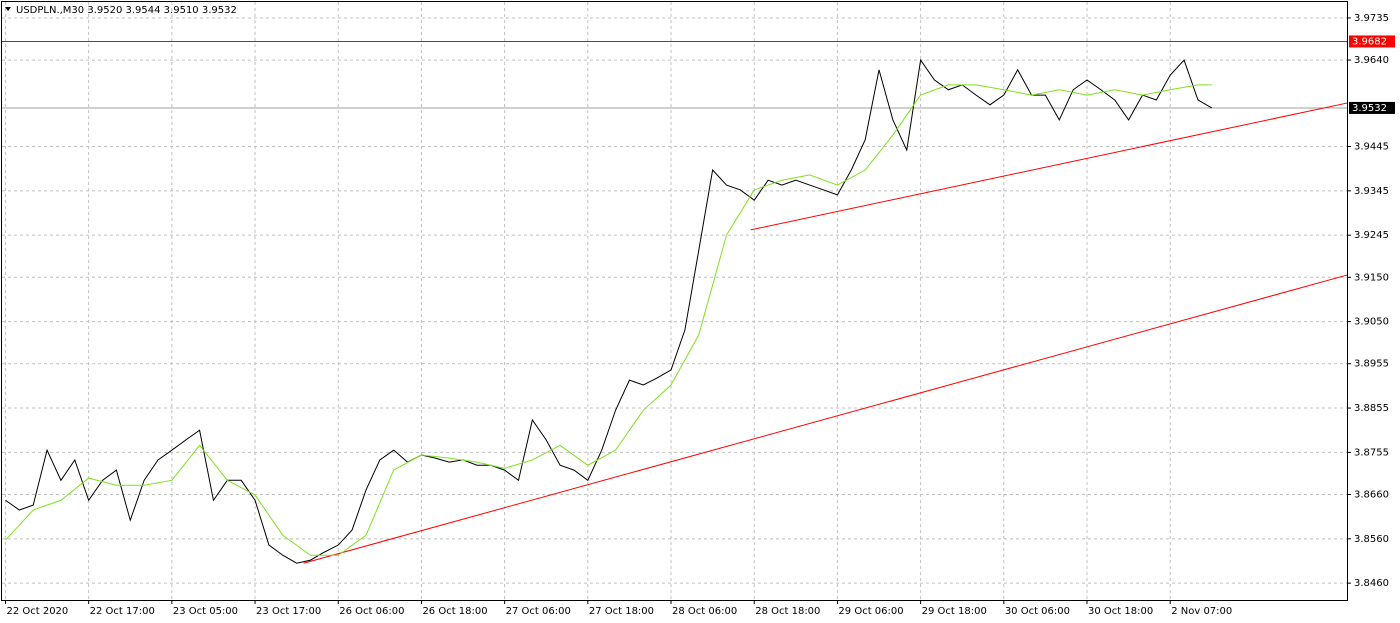 The width and height of the screenshot is (1400, 623). What do you see at coordinates (205, 611) in the screenshot?
I see `x-tick-label: 23 Oct 05:00` at bounding box center [205, 611].